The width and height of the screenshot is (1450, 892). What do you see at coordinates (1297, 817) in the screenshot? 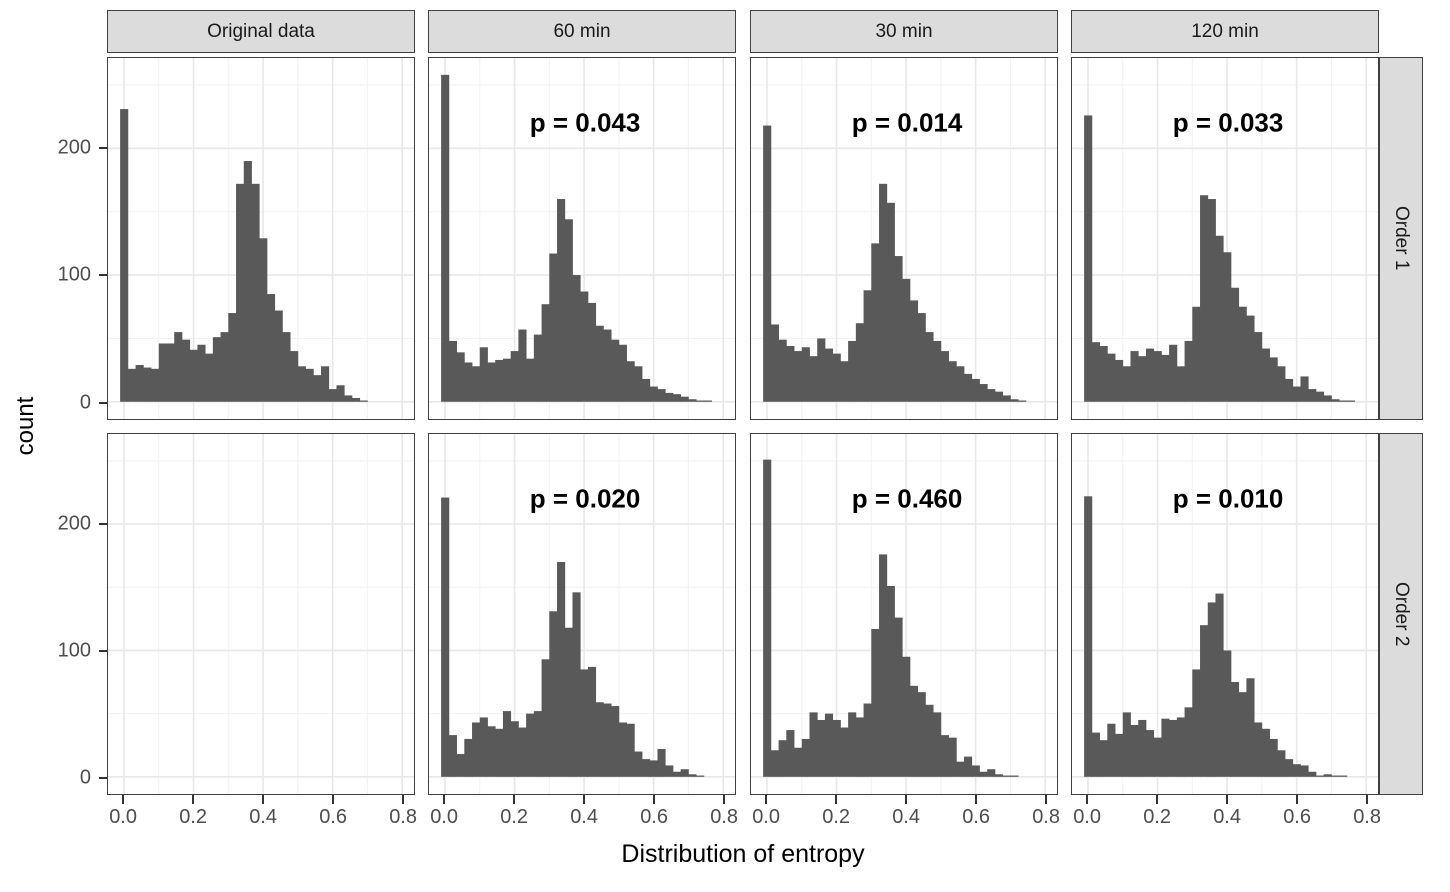
I see `x-tick-label: 0.6` at bounding box center [1297, 817].